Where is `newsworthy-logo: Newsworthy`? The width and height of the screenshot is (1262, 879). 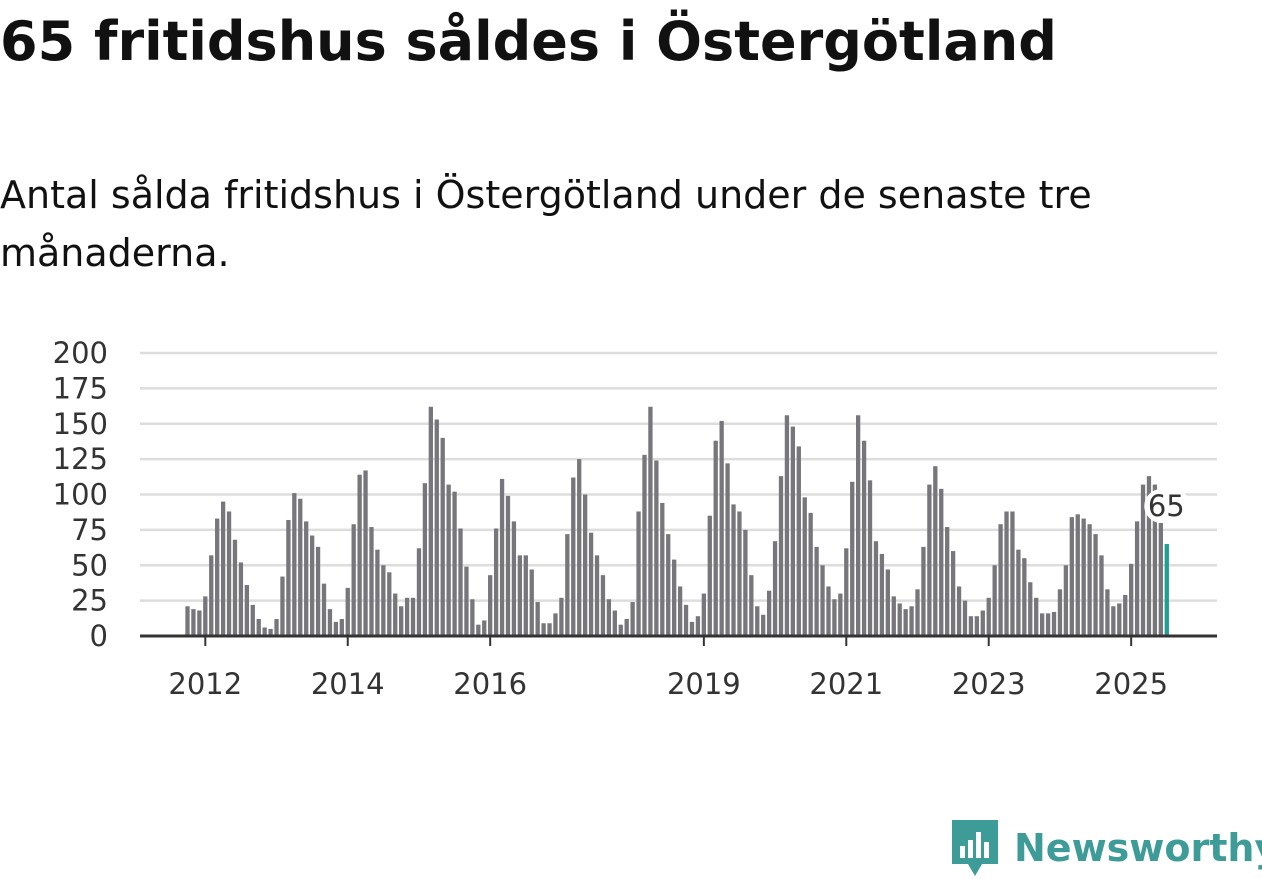
newsworthy-logo: Newsworthy is located at coordinates (1106, 848).